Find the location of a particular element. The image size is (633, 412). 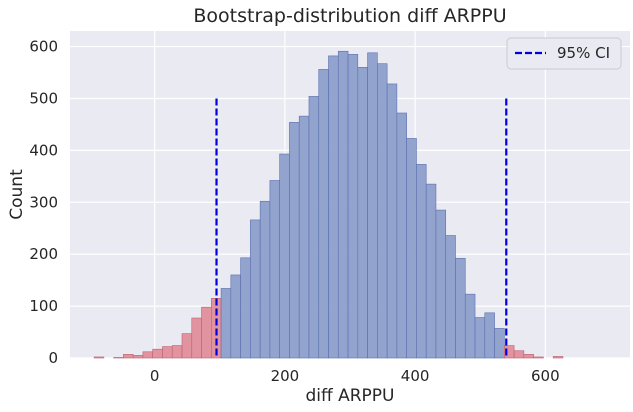

y-tick-label: 600 is located at coordinates (43, 47).